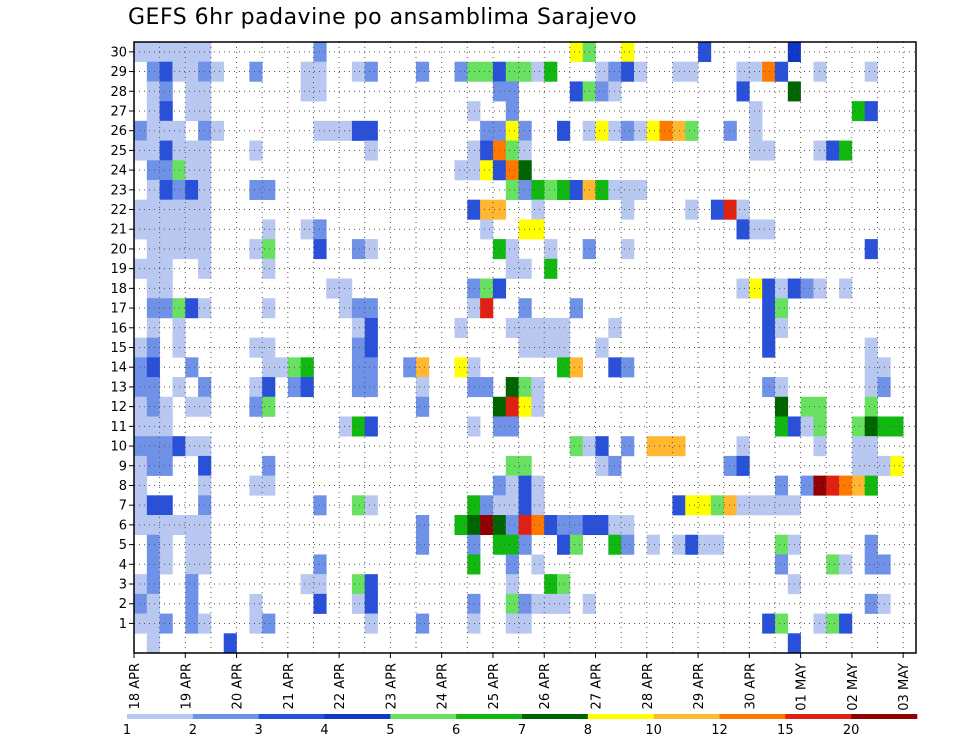 The height and width of the screenshot is (742, 960). Describe the element at coordinates (118, 269) in the screenshot. I see `y-tick-label: 19` at that location.